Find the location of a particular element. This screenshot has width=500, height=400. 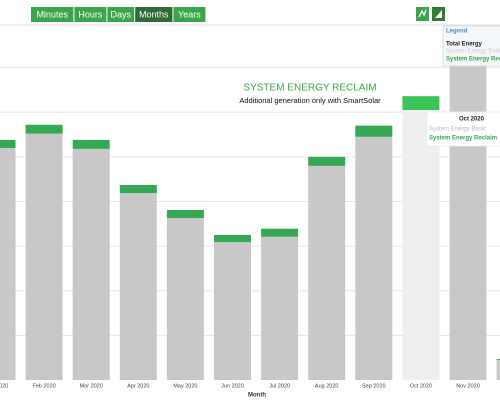

legend-entry: Total Energy is located at coordinates (464, 45).